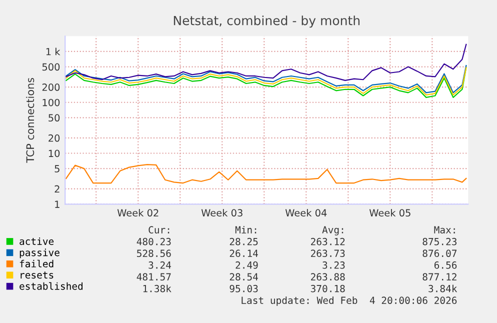  I want to click on y-tick-label: 2, so click(57, 189).